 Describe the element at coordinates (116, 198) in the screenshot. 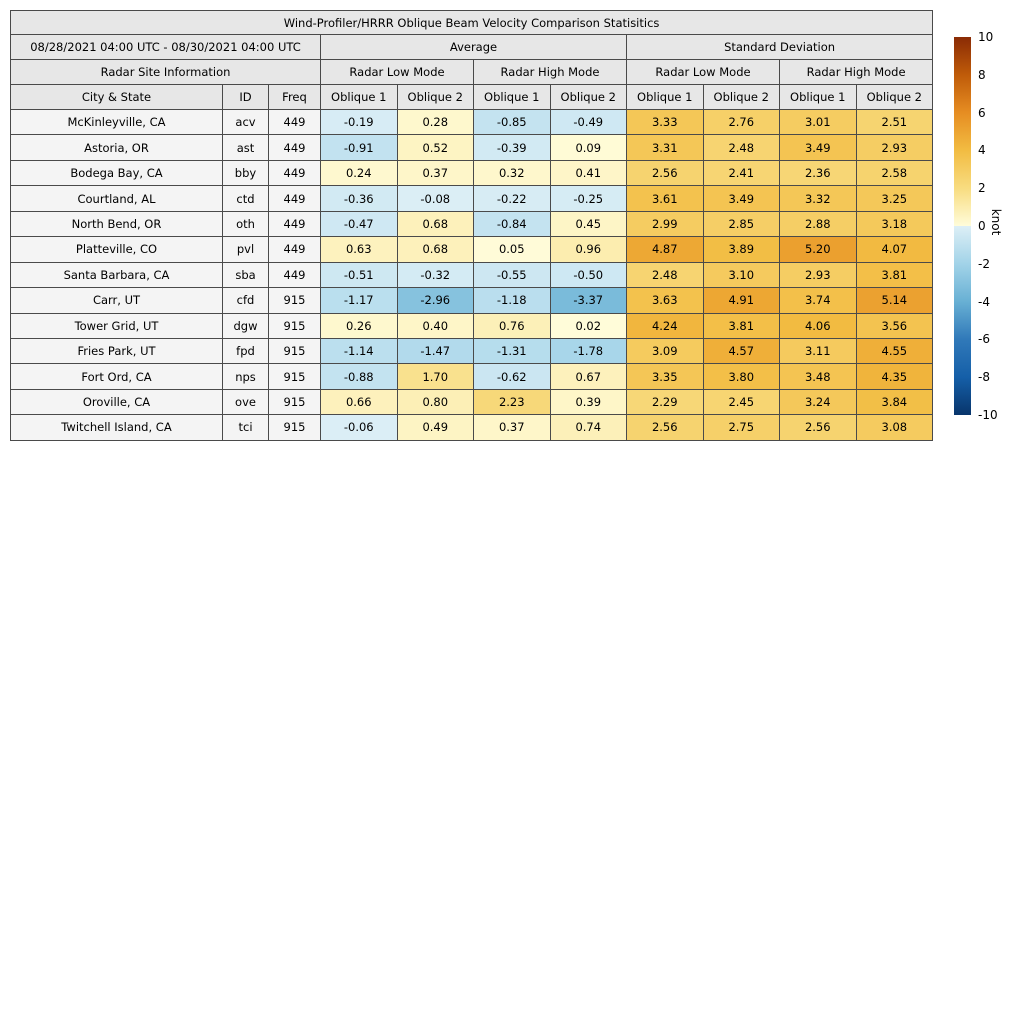

I see `city-cell: Courtland, AL` at that location.